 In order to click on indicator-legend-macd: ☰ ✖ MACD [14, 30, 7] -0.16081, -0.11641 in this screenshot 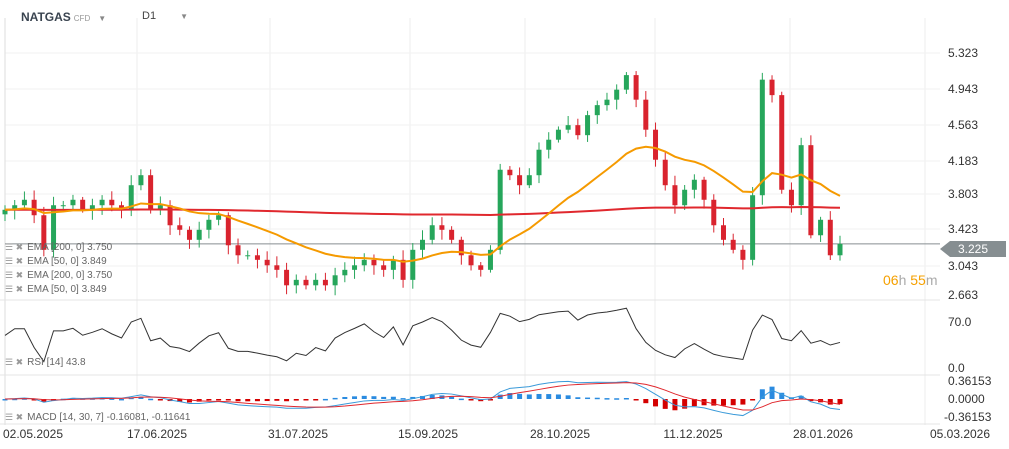, I will do `click(98, 417)`.